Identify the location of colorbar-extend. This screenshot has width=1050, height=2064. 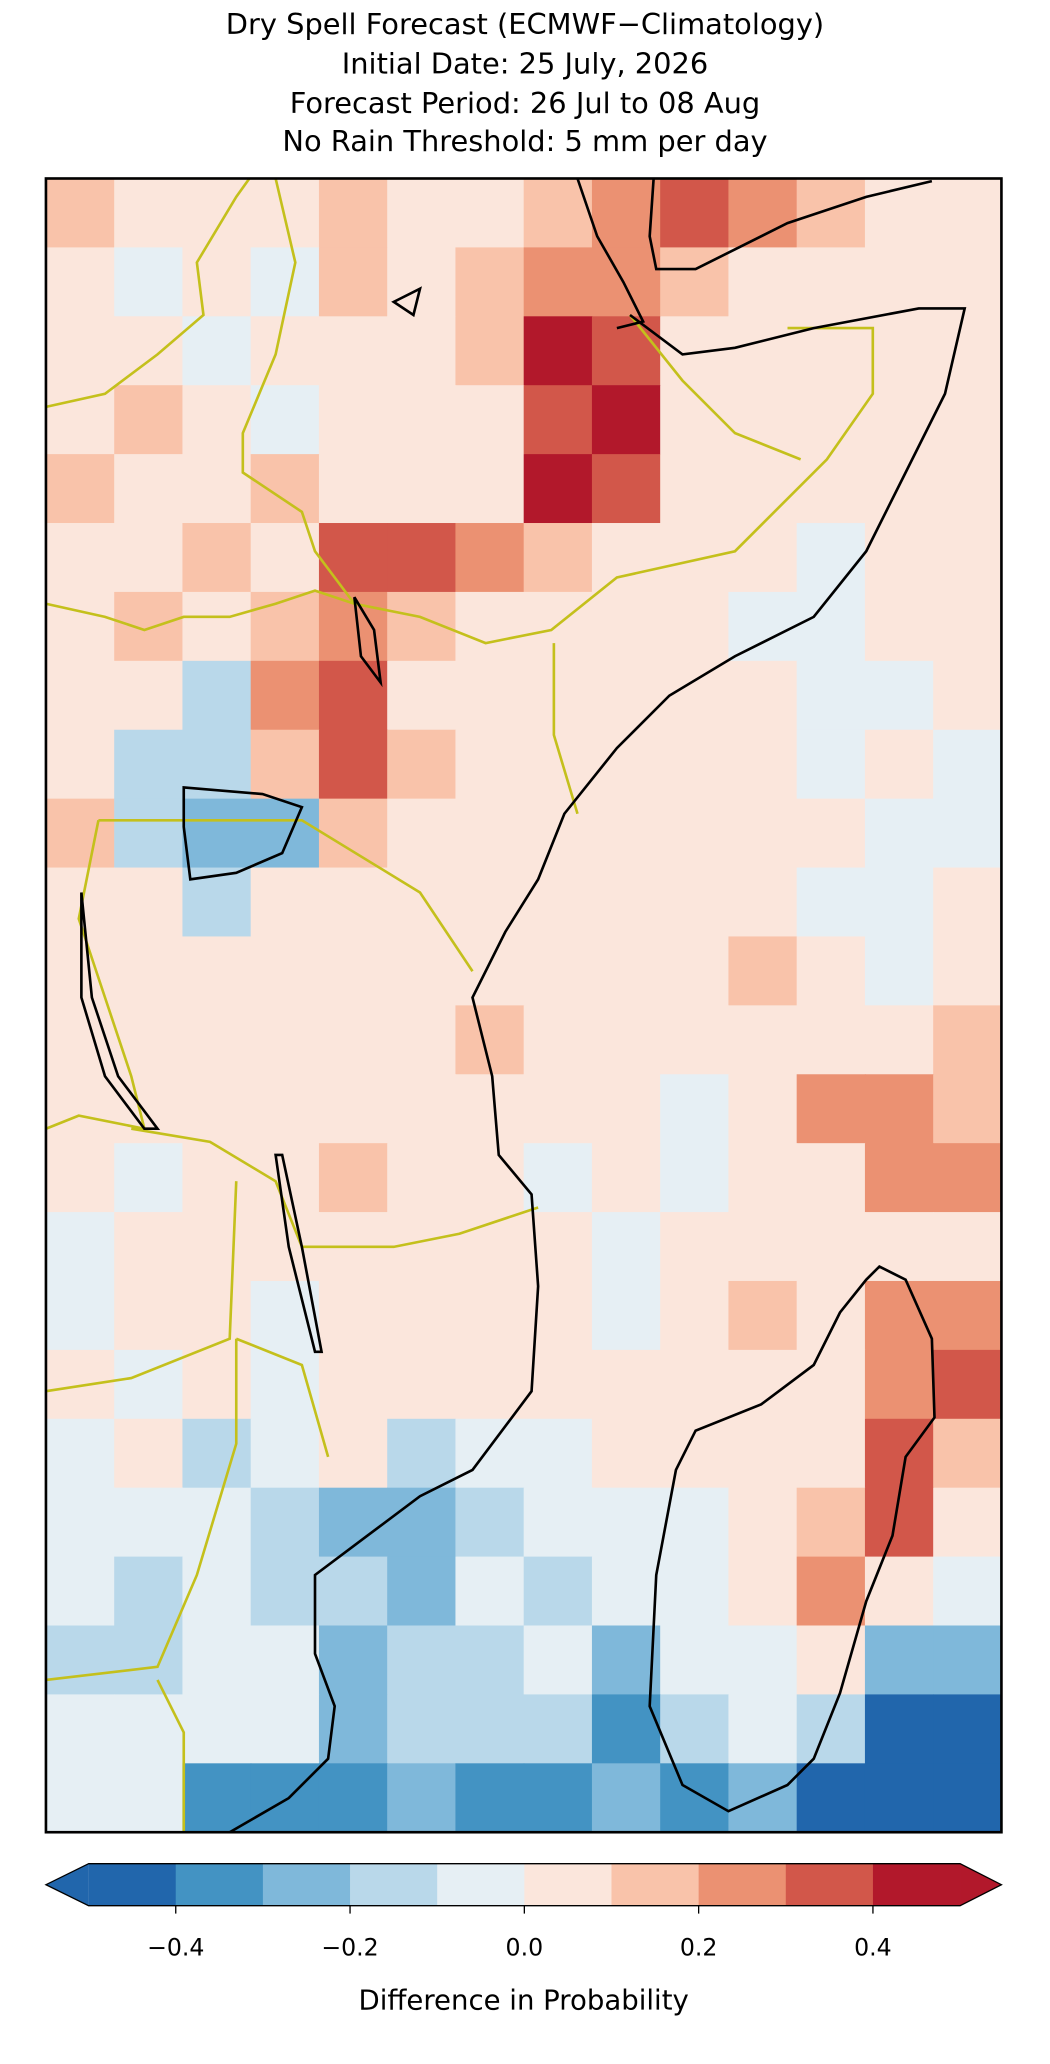
(67, 1884).